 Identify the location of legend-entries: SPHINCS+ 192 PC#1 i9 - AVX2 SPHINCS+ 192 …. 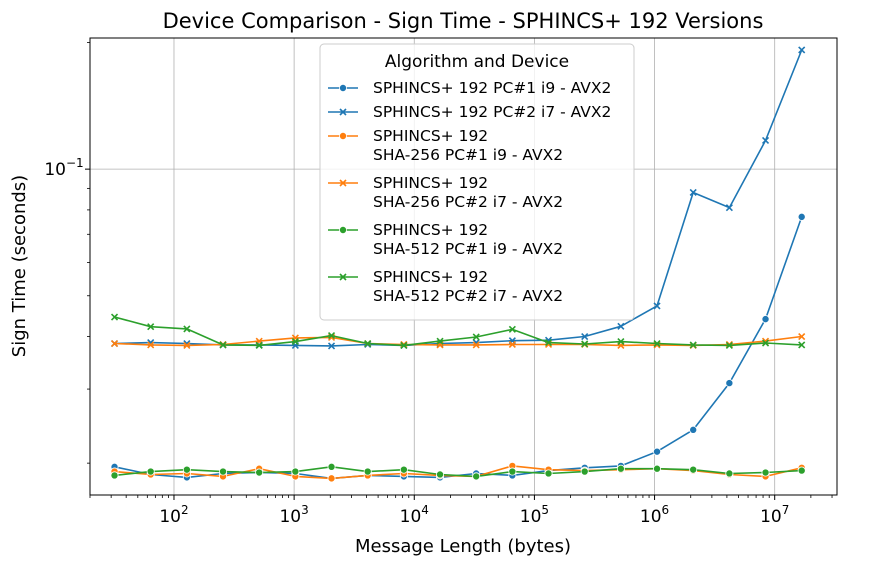
(469, 192).